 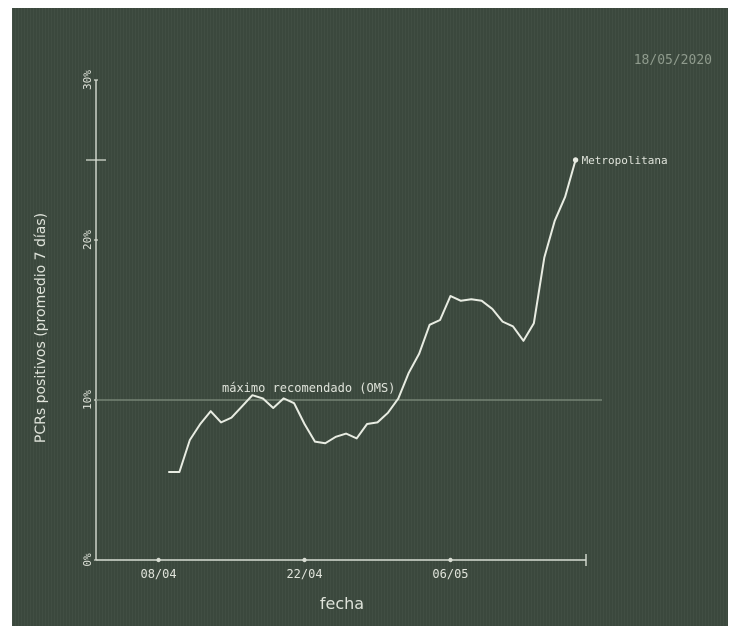 I want to click on series-end-point, so click(x=575, y=159).